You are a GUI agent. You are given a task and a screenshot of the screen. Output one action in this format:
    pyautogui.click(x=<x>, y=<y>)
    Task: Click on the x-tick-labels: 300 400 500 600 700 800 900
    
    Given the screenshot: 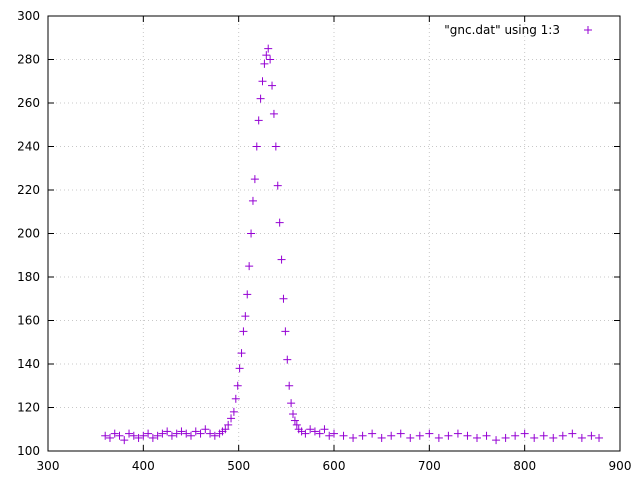 What is the action you would take?
    pyautogui.click(x=334, y=466)
    